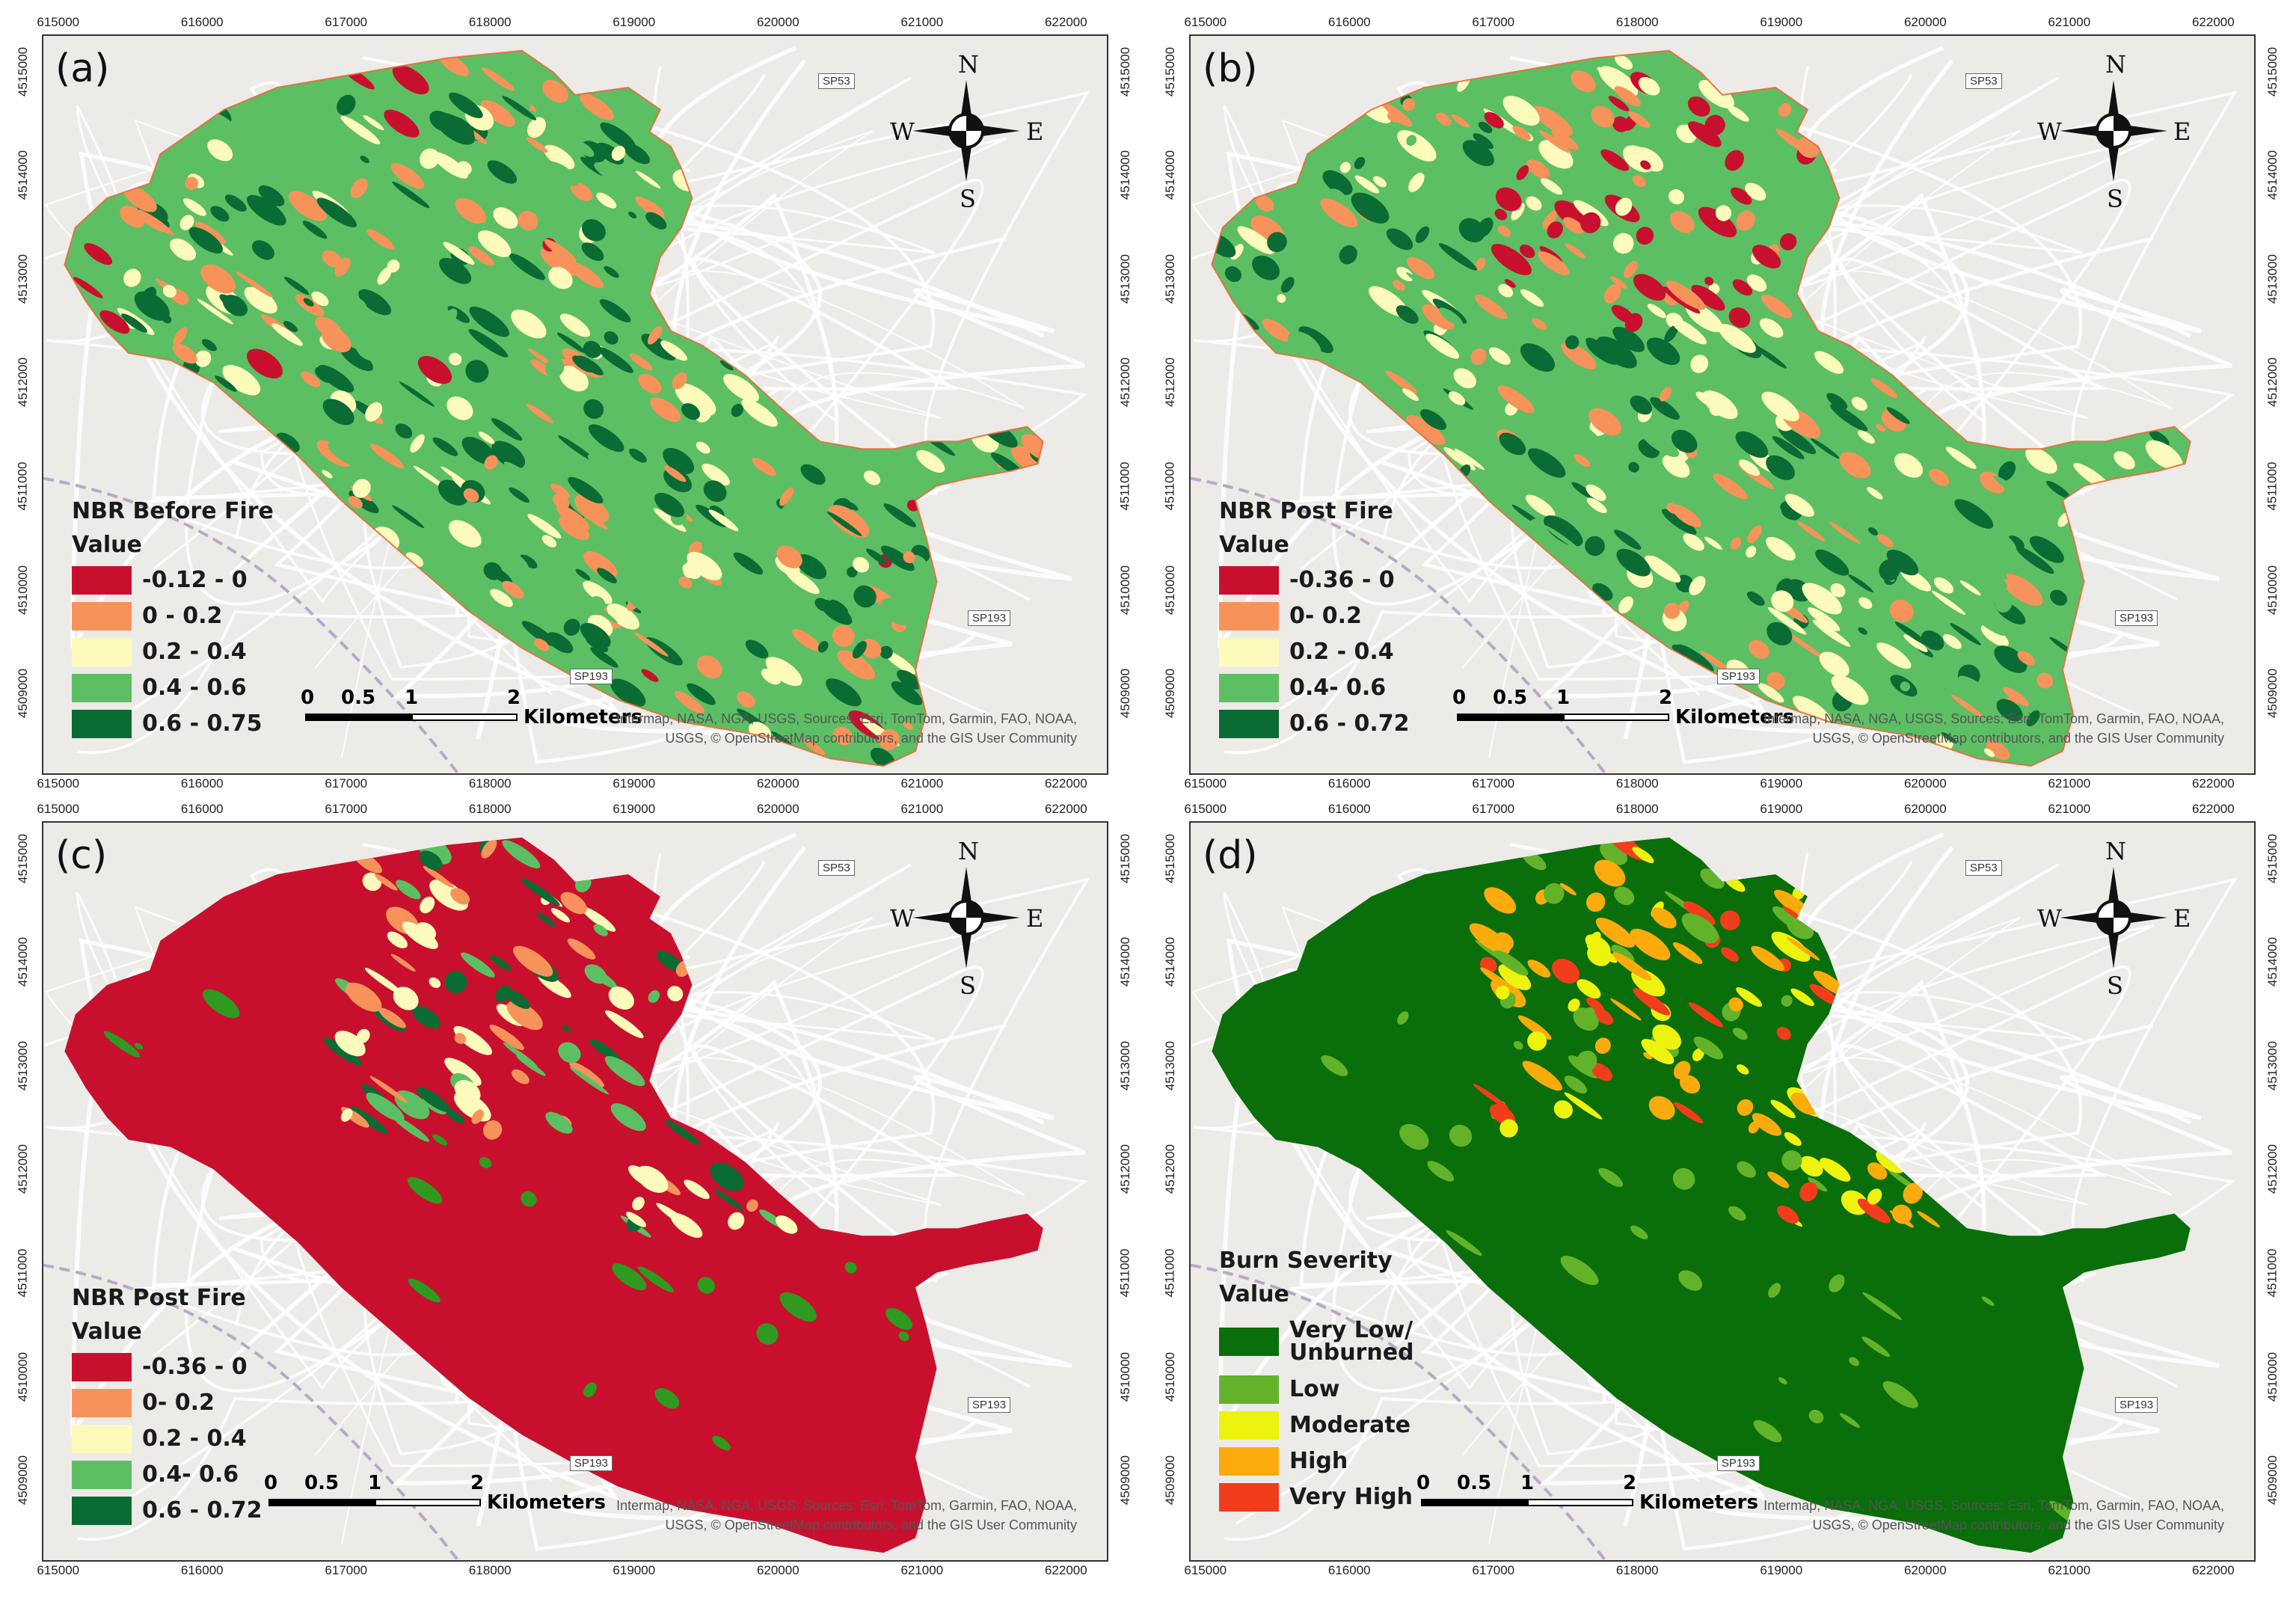  What do you see at coordinates (1637, 1570) in the screenshot?
I see `x-tick-label-bottom: 618000` at bounding box center [1637, 1570].